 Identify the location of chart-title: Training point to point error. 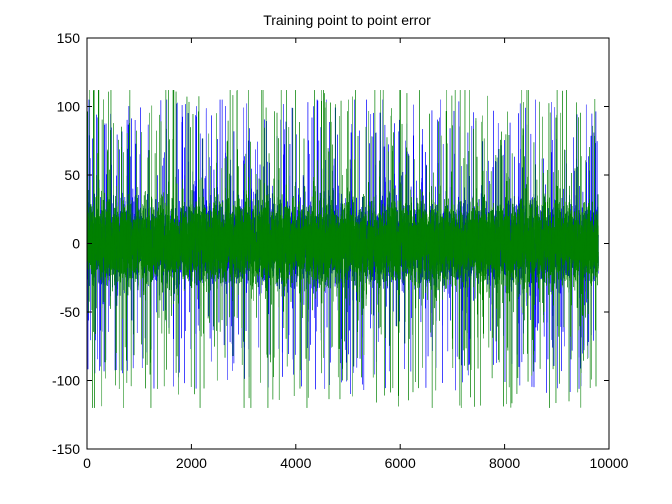
(347, 20).